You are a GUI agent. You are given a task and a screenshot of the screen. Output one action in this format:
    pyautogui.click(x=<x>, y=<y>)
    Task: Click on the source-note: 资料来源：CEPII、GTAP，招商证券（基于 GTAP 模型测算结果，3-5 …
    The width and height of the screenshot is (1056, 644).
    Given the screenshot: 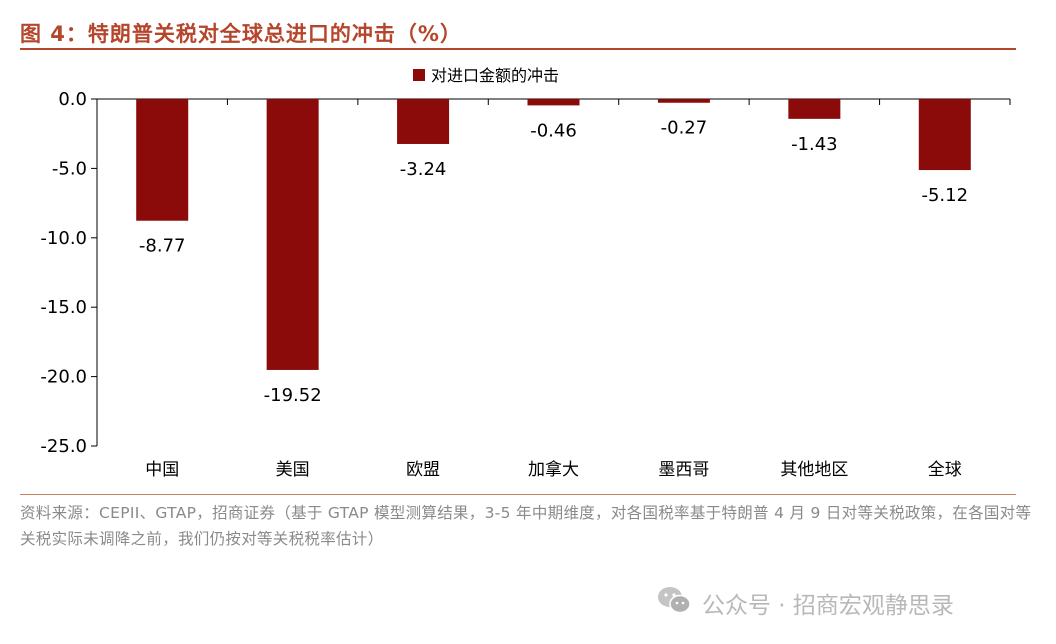 What is the action you would take?
    pyautogui.click(x=526, y=526)
    